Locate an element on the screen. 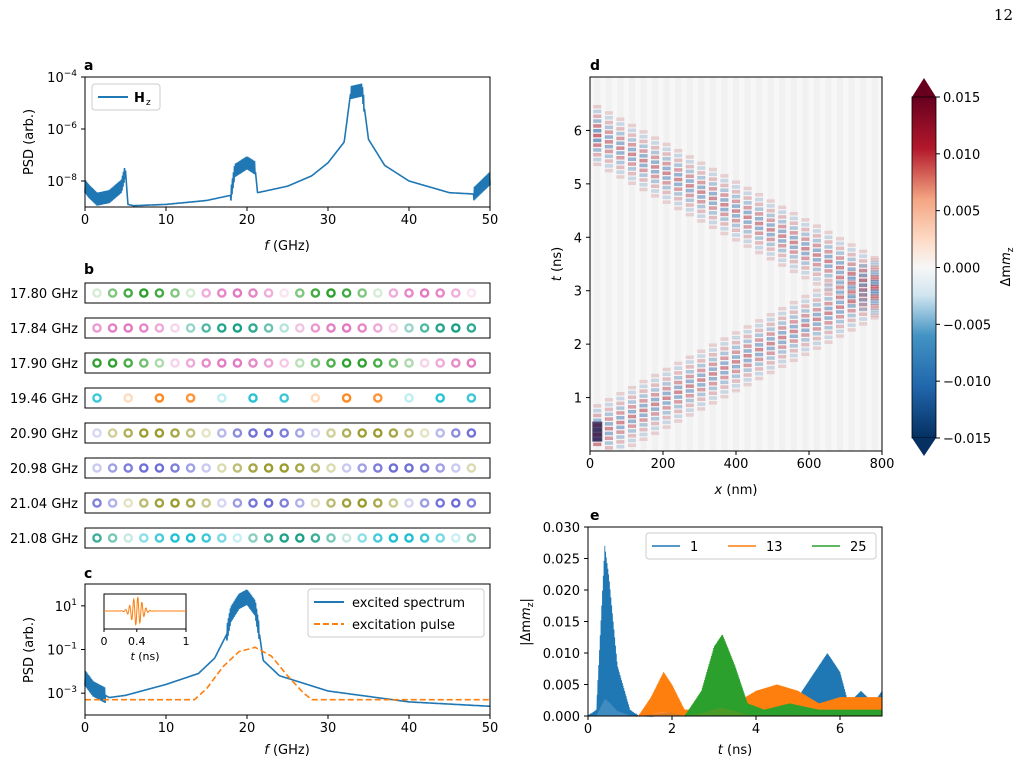 The width and height of the screenshot is (1023, 764). panel-c-x-ticklabel: 30 is located at coordinates (328, 728).